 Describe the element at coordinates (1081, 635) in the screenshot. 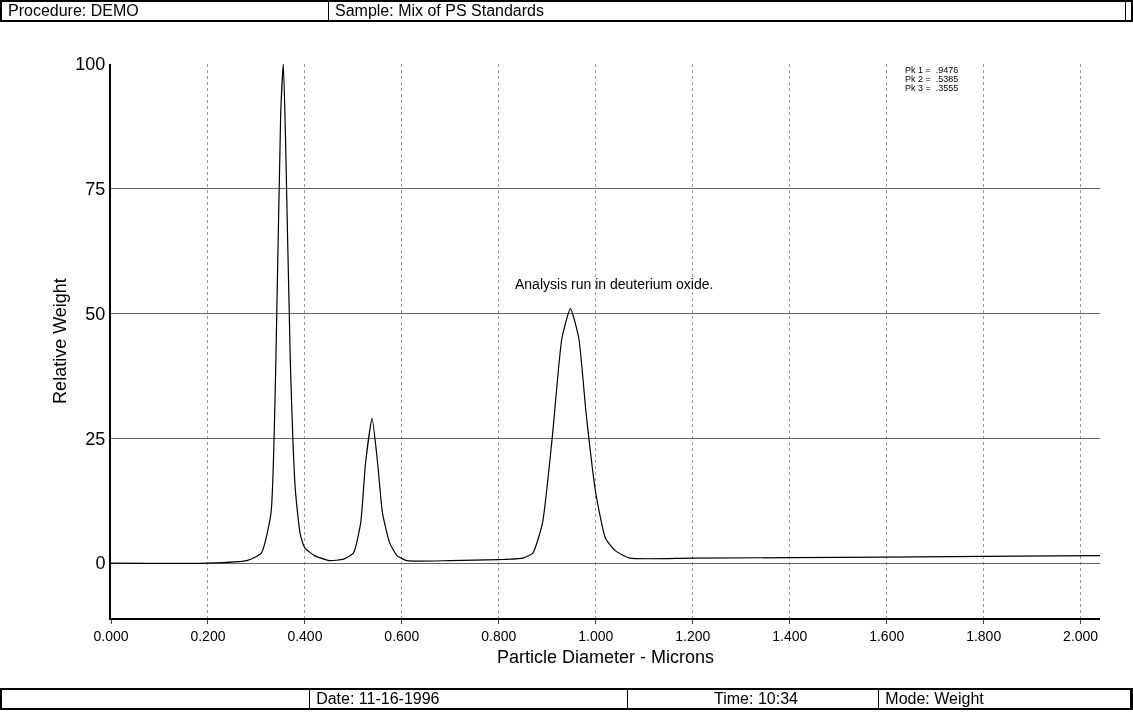

I see `x-tick-label: 2.000` at that location.